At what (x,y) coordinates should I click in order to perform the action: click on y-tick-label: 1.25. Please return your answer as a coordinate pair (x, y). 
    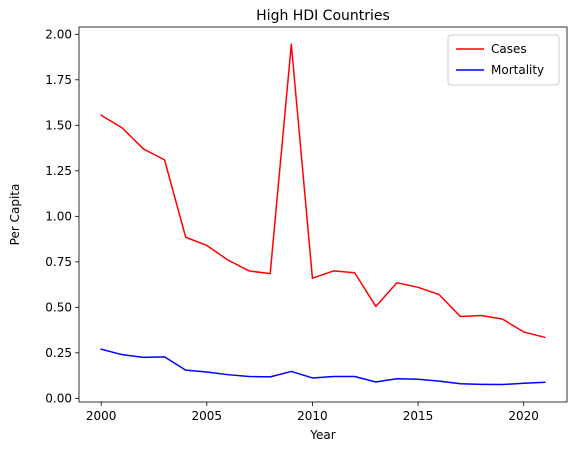
    Looking at the image, I should click on (58, 171).